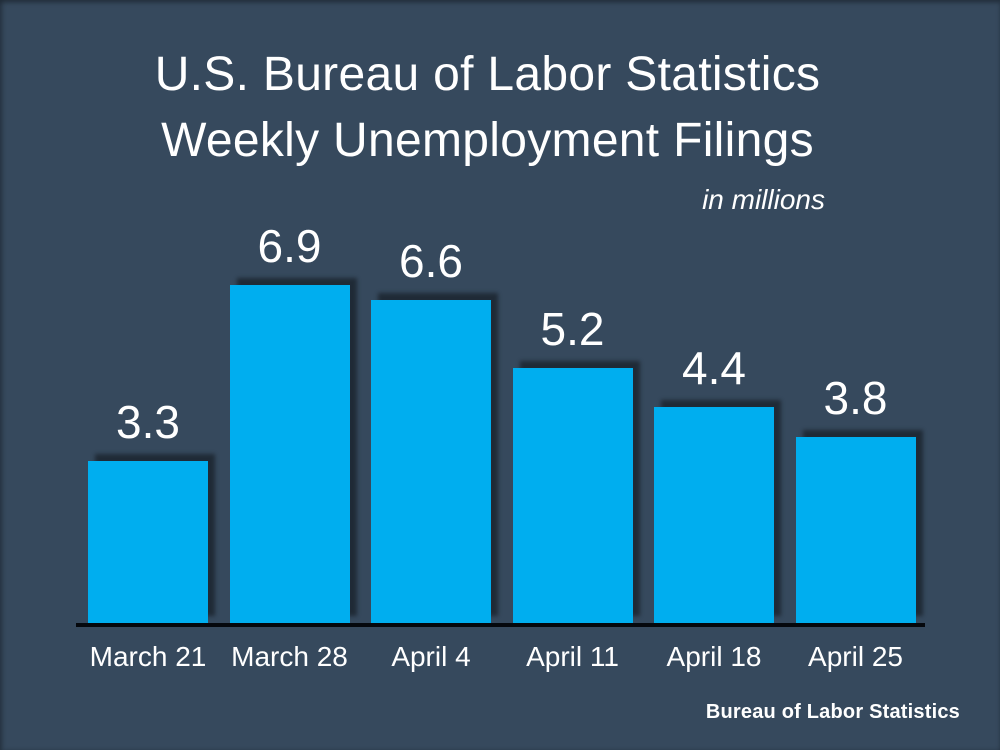  Describe the element at coordinates (763, 199) in the screenshot. I see `units-label: in millions` at that location.